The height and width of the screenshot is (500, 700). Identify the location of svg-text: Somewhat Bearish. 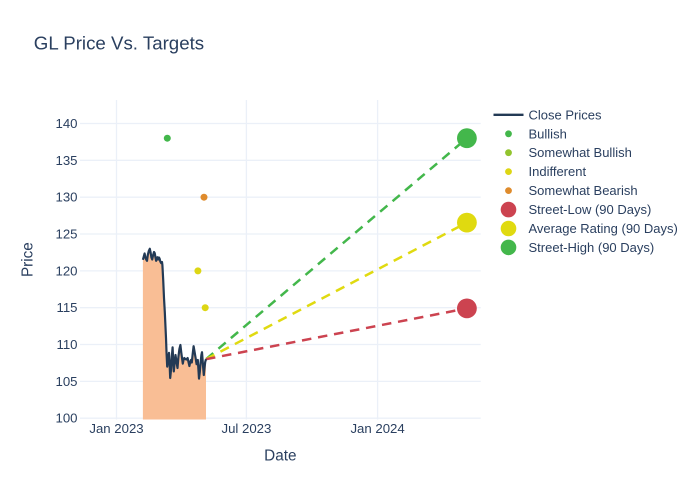
(583, 190).